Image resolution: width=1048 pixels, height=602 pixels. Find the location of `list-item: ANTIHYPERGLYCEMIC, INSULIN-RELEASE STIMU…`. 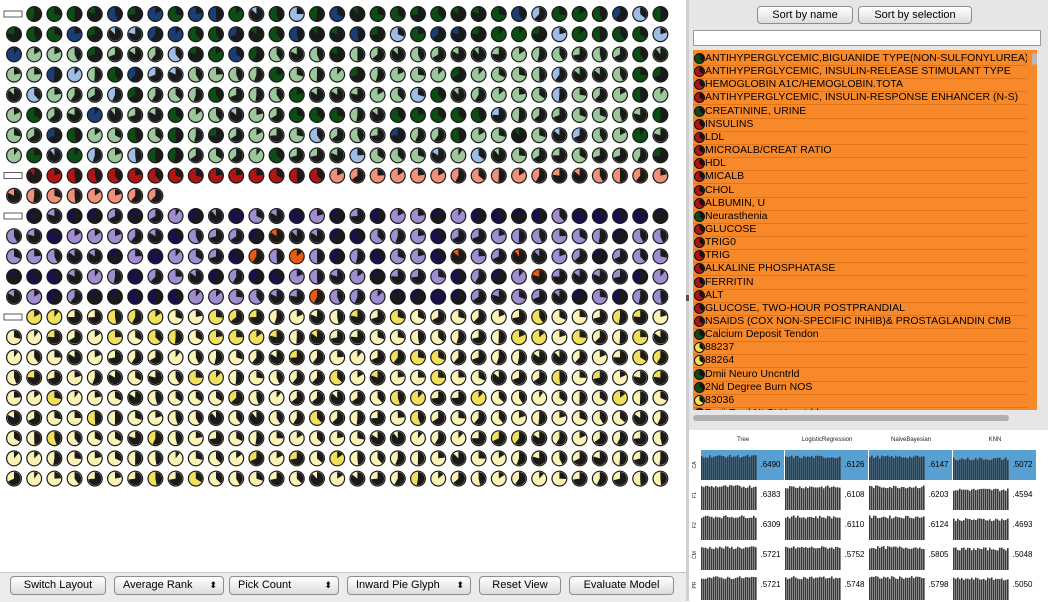

list-item: ANTIHYPERGLYCEMIC, INSULIN-RELEASE STIMU… is located at coordinates (860, 72).